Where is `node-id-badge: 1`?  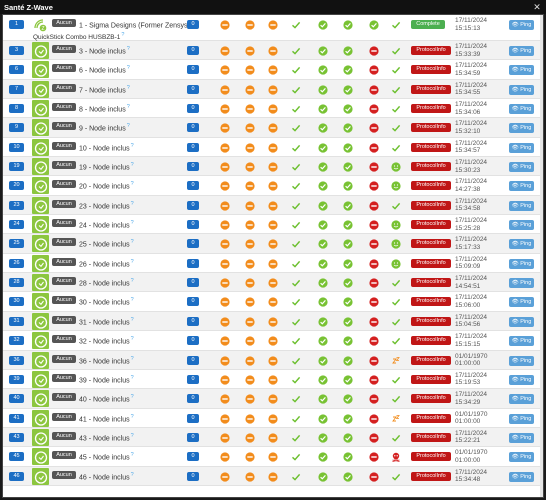
node-id-badge: 1 is located at coordinates (16, 24).